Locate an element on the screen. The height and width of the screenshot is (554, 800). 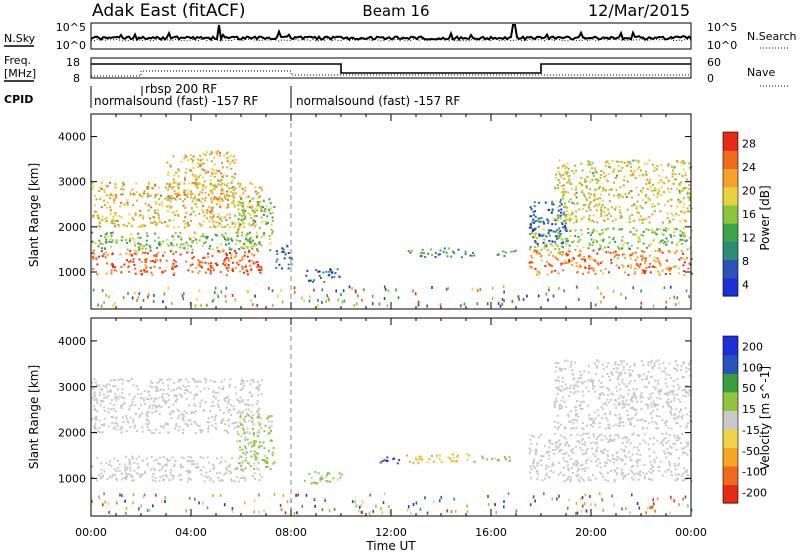
nsky-label: N.Sky is located at coordinates (20, 38).